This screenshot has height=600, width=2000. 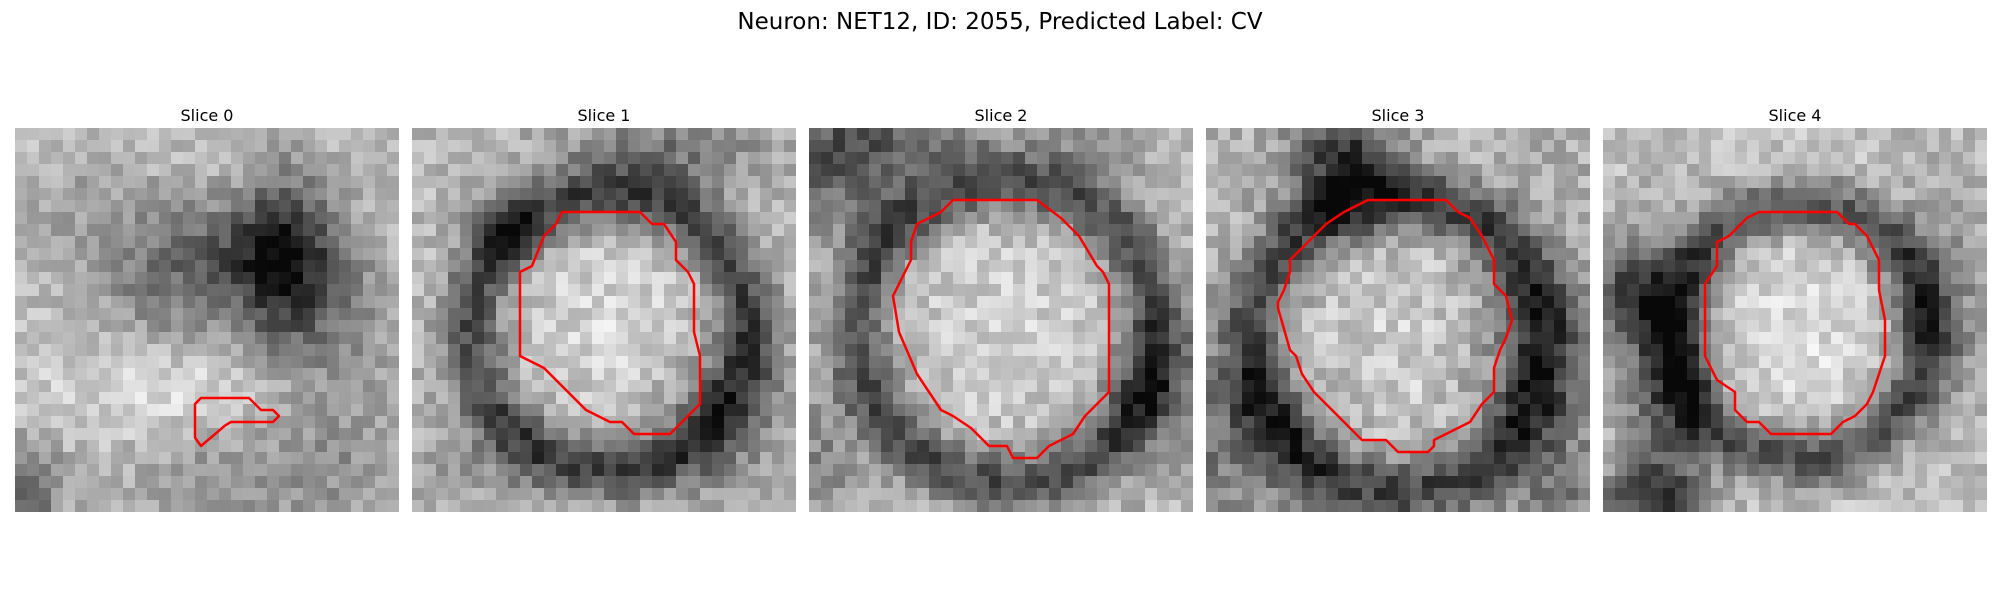 I want to click on slice-panel-1: Slice 1, so click(x=604, y=309).